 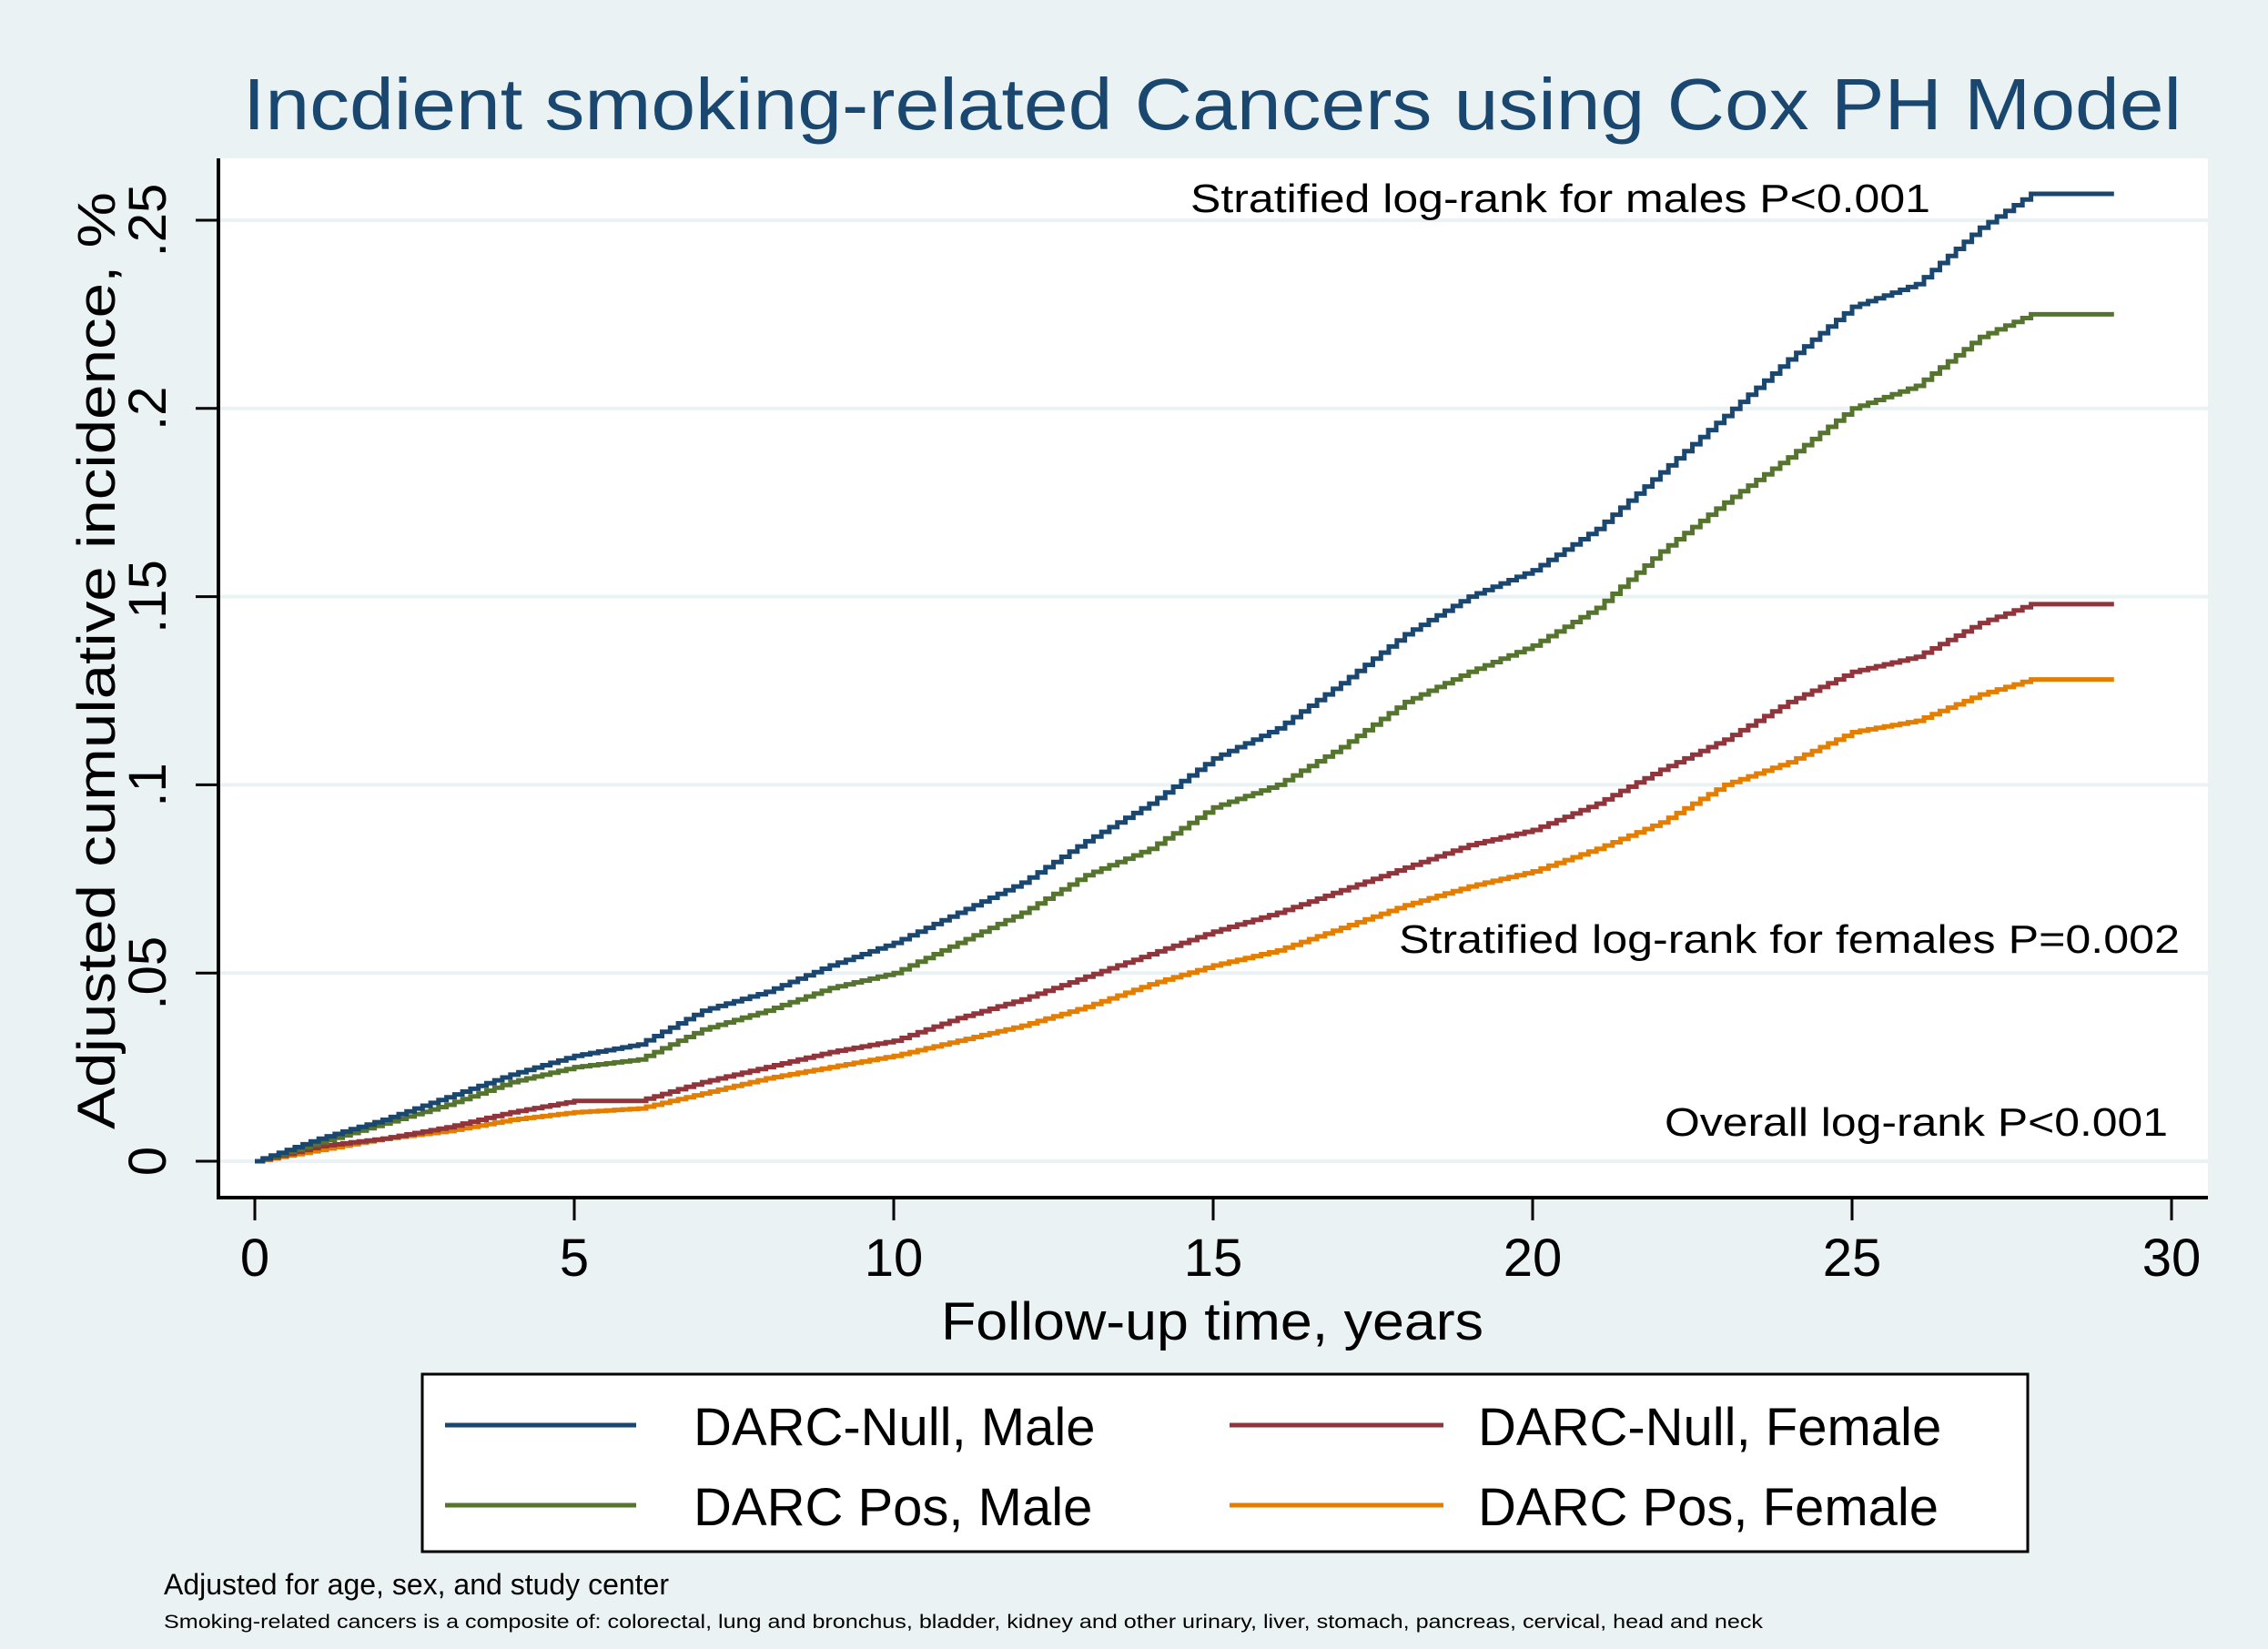 What do you see at coordinates (574, 1258) in the screenshot?
I see `x-tick-label: 5` at bounding box center [574, 1258].